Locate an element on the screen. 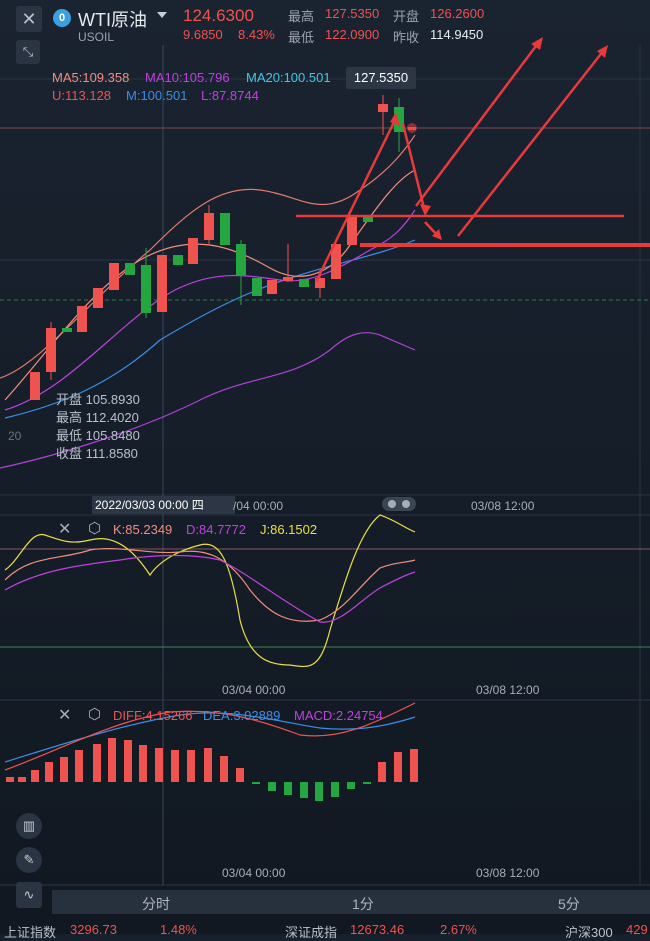 The width and height of the screenshot is (650, 941). collapse-icon: ⤡ is located at coordinates (28, 52).